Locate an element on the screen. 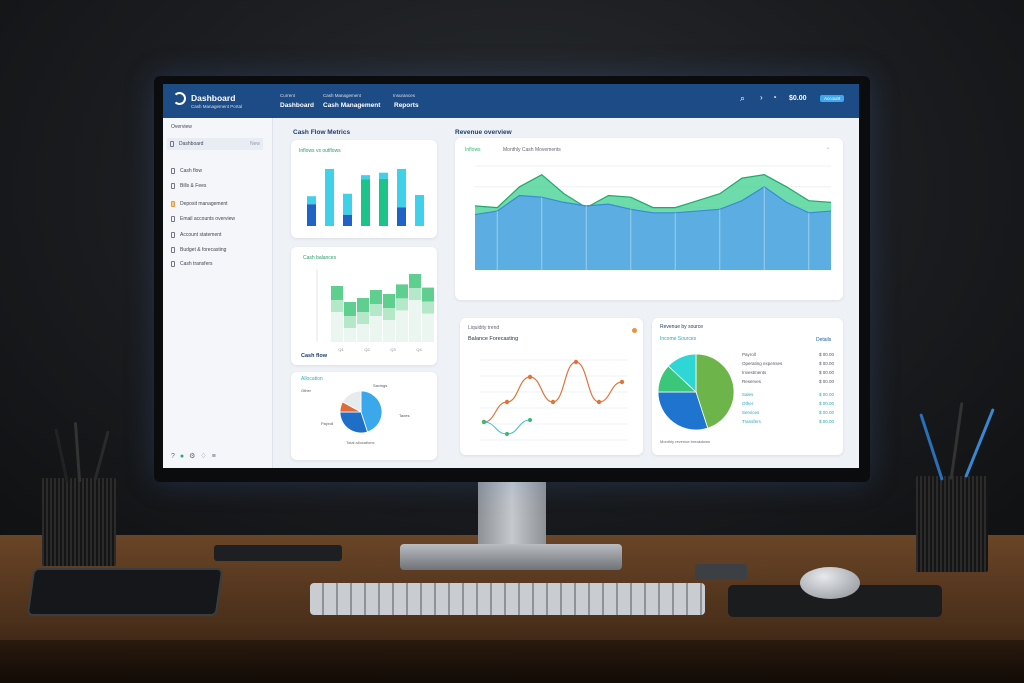  nav-cash-management: Cash Management is located at coordinates (352, 105).